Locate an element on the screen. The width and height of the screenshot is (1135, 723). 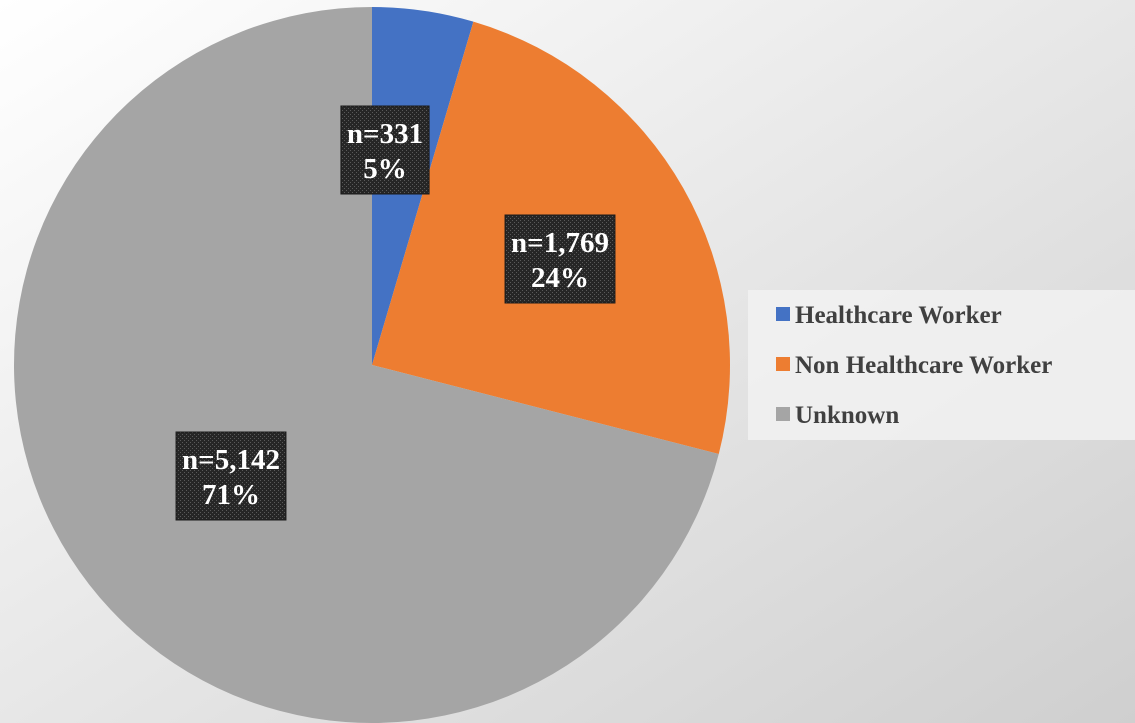
legend-label: Healthcare Worker is located at coordinates (898, 315).